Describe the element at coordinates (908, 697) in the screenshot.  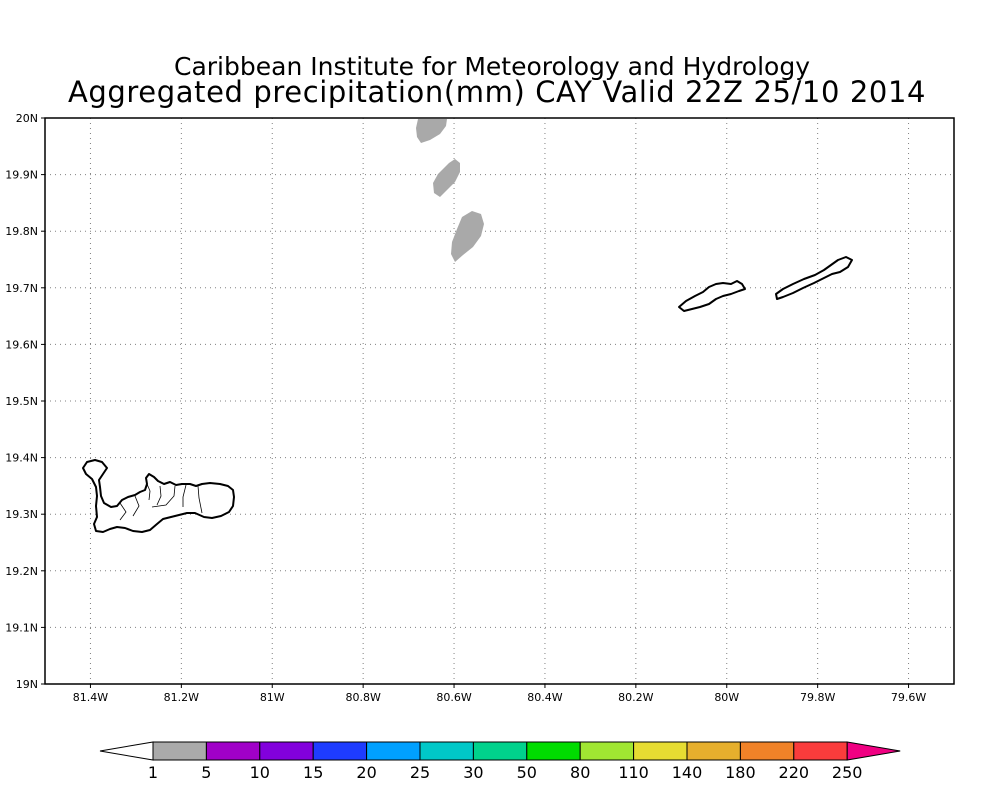
I see `lon-tick-label: 79.6W` at that location.